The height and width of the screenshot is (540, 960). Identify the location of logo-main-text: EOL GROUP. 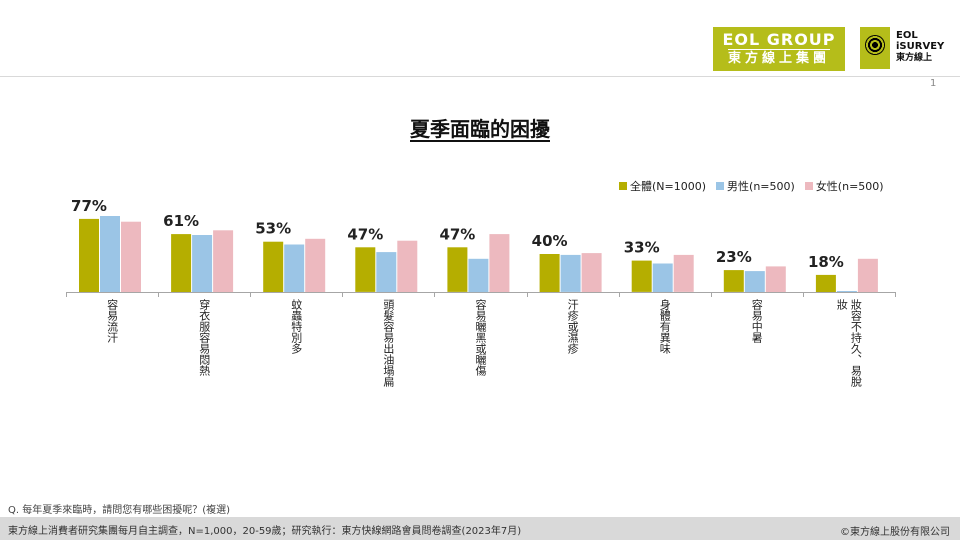
(779, 39).